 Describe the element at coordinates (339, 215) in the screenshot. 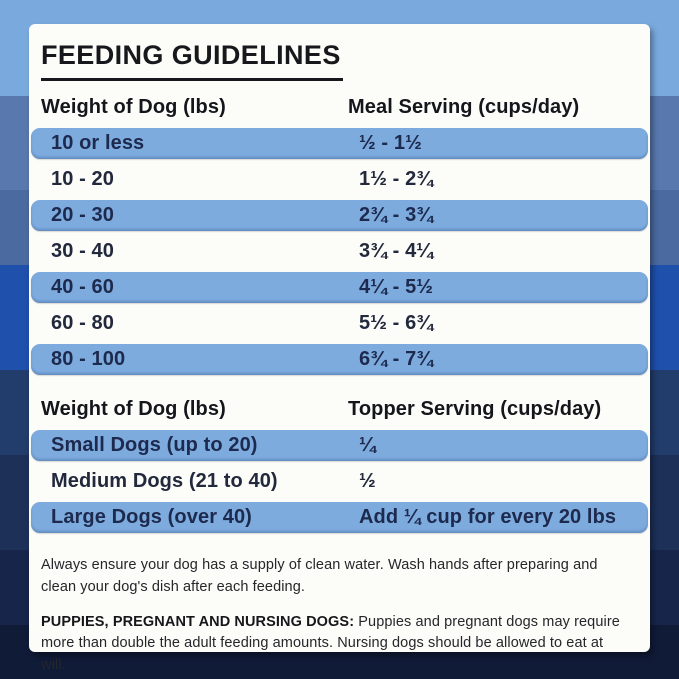

I see `table-row: 20 - 30 2¾ - 3¾` at that location.